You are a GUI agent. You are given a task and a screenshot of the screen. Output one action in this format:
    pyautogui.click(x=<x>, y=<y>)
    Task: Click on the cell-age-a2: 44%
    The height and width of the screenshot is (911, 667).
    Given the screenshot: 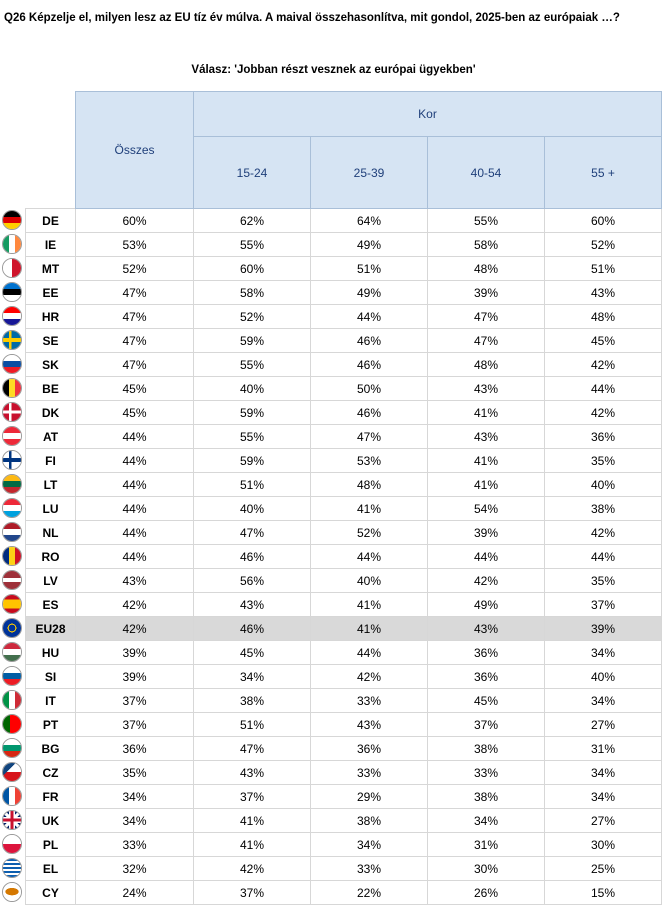 What is the action you would take?
    pyautogui.click(x=369, y=316)
    